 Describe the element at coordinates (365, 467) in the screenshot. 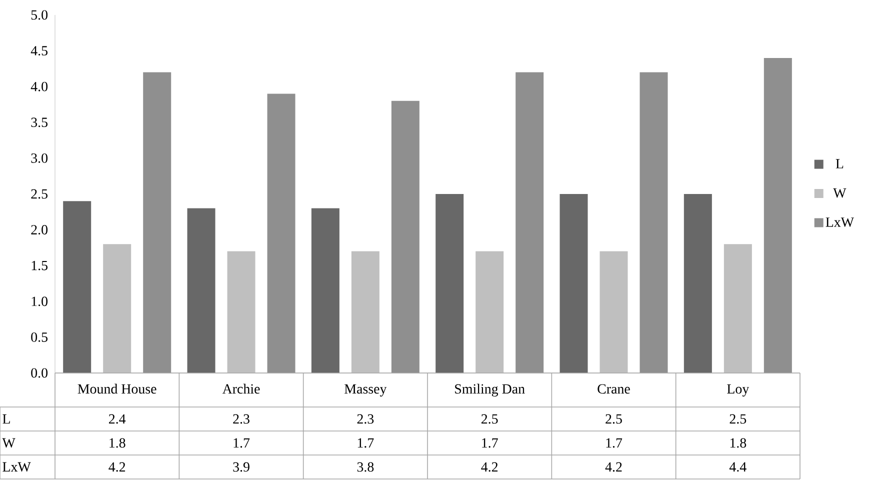

I see `data-label: 3.8` at that location.